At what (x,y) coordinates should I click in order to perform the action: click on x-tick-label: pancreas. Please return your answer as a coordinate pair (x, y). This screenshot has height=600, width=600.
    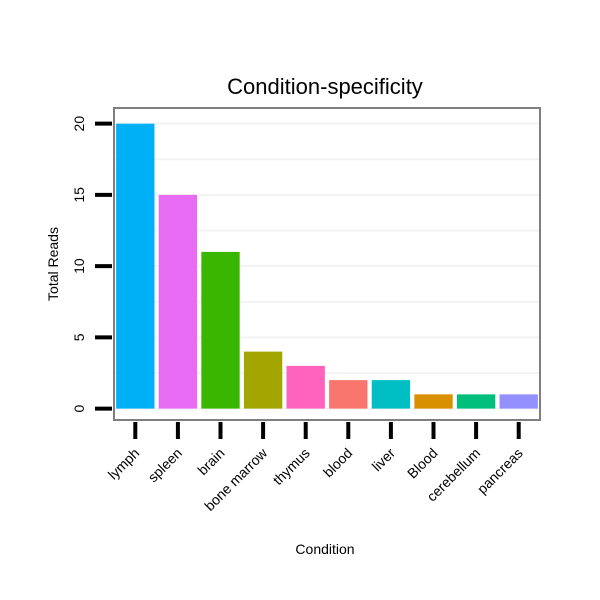
    Looking at the image, I should click on (500, 471).